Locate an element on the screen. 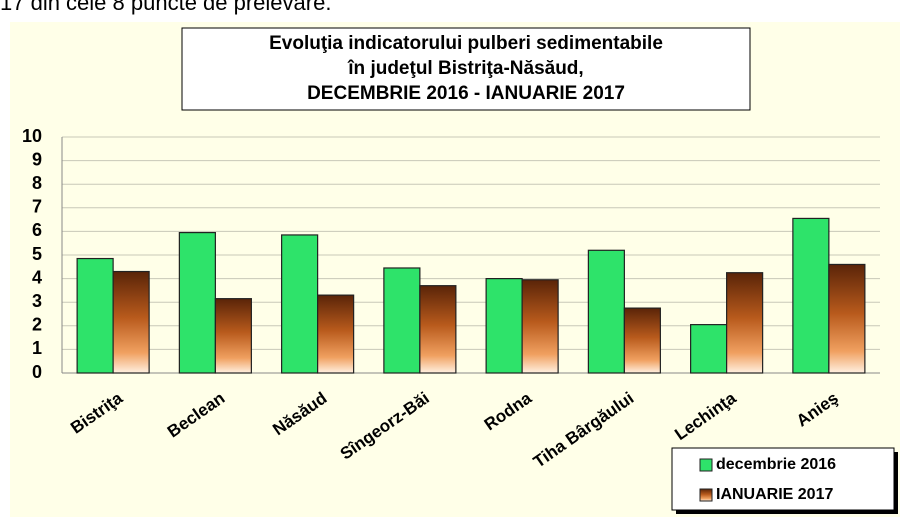 The height and width of the screenshot is (522, 906). title-box is located at coordinates (466, 69).